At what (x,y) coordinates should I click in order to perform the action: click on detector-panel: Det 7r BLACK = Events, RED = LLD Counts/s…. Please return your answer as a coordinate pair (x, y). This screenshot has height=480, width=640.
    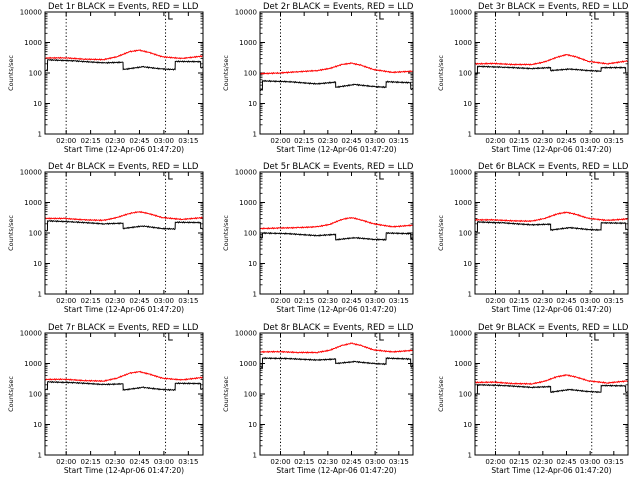
    Looking at the image, I should click on (105, 399).